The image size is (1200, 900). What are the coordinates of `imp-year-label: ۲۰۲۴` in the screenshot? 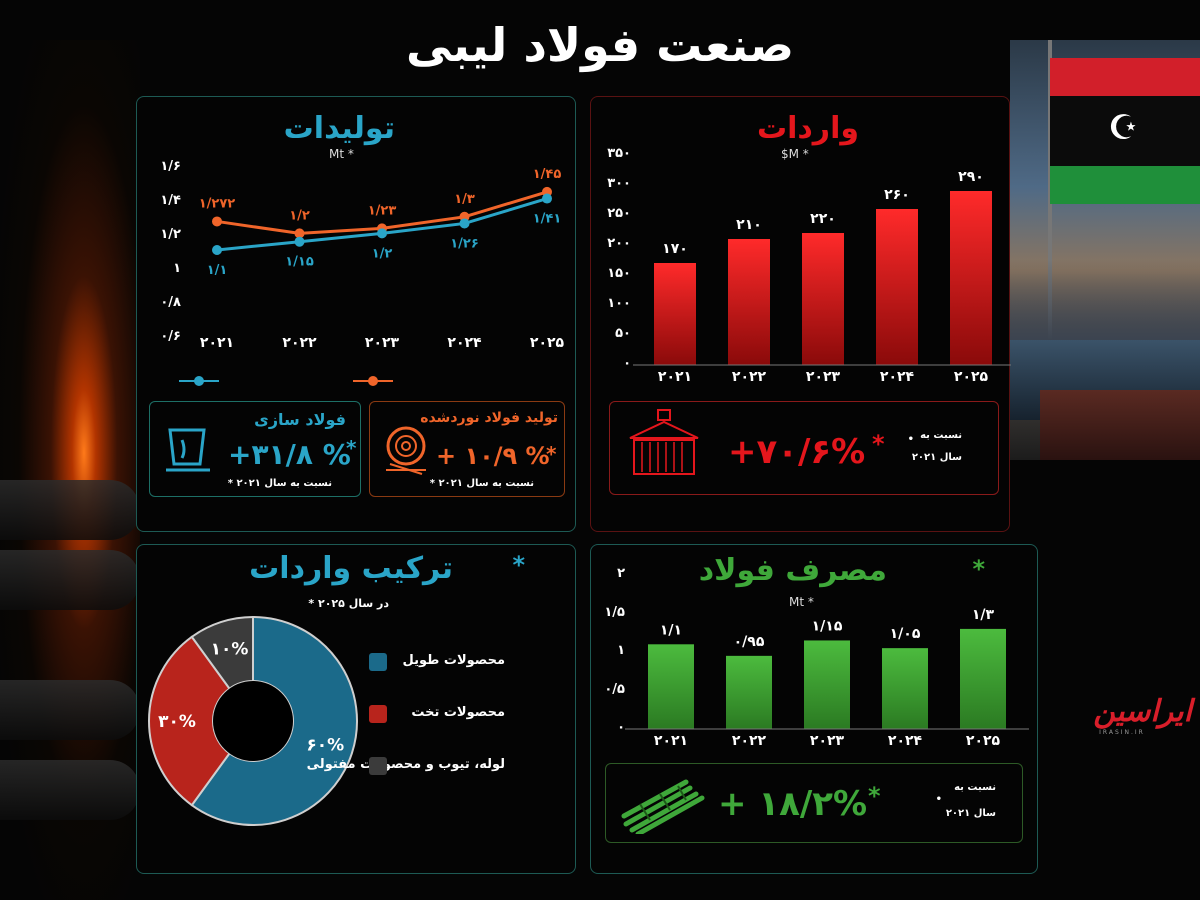 It's located at (897, 377).